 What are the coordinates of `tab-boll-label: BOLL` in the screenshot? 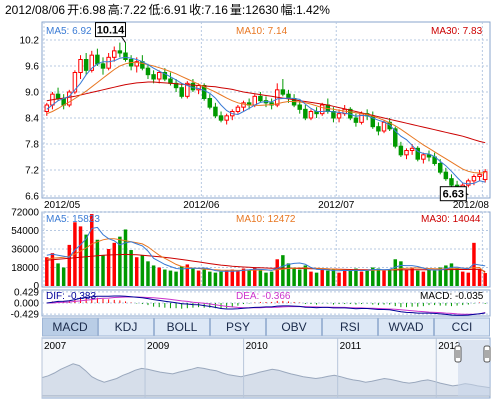 It's located at (182, 327).